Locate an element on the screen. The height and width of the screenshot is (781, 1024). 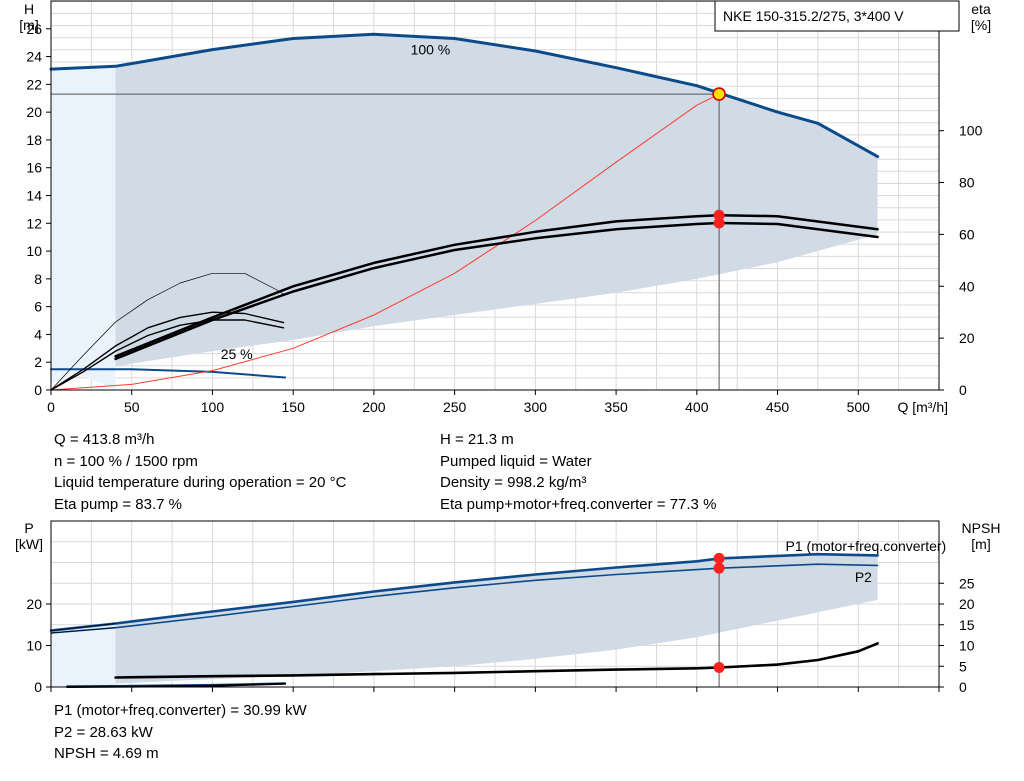
y-tick-label: 26 is located at coordinates (34, 29).